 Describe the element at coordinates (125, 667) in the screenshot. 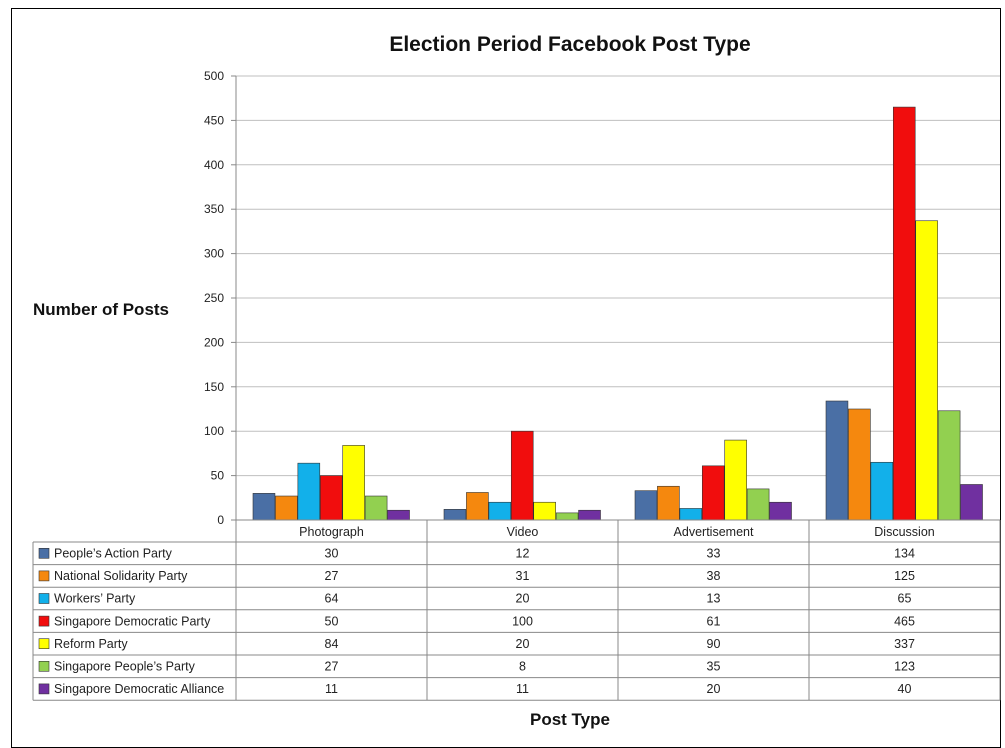

I see `legend-label: Singapore People’s Party` at that location.